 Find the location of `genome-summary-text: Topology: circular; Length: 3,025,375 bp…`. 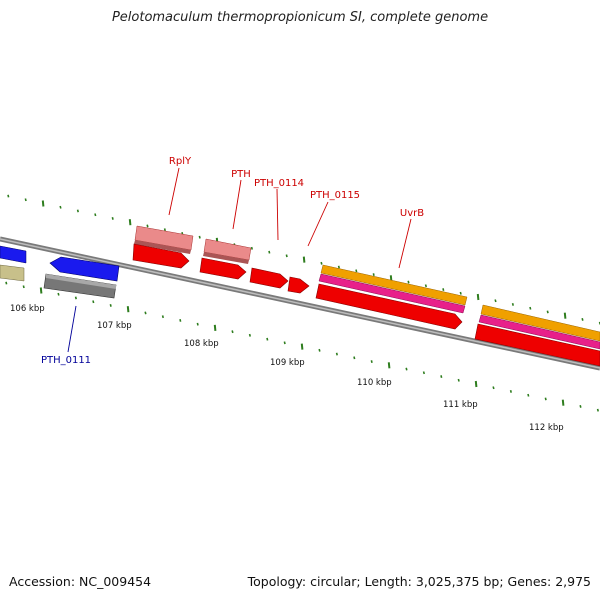

genome-summary-text: Topology: circular; Length: 3,025,375 bp… is located at coordinates (419, 581).